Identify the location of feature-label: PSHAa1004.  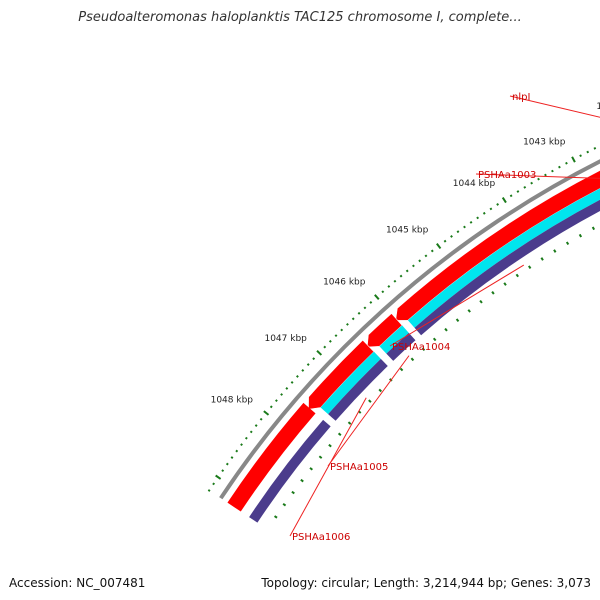
(421, 347).